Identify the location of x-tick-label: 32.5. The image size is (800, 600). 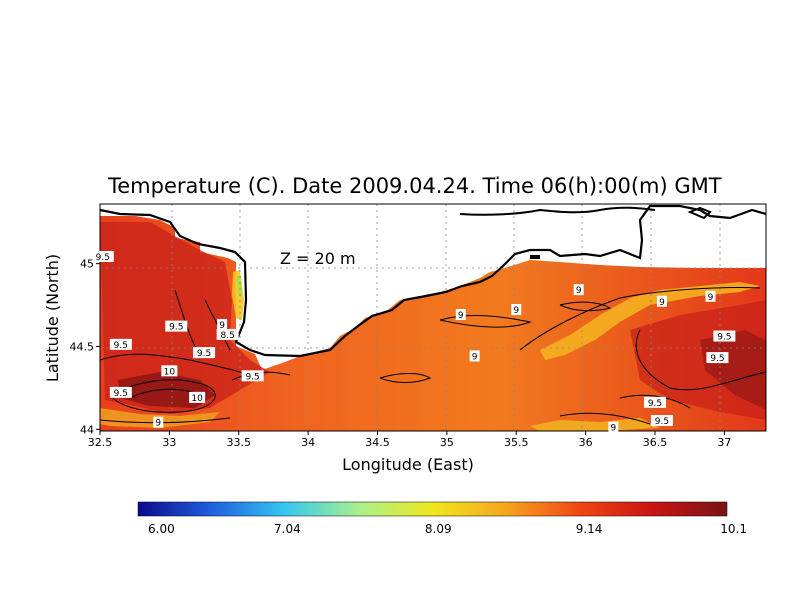
(100, 442).